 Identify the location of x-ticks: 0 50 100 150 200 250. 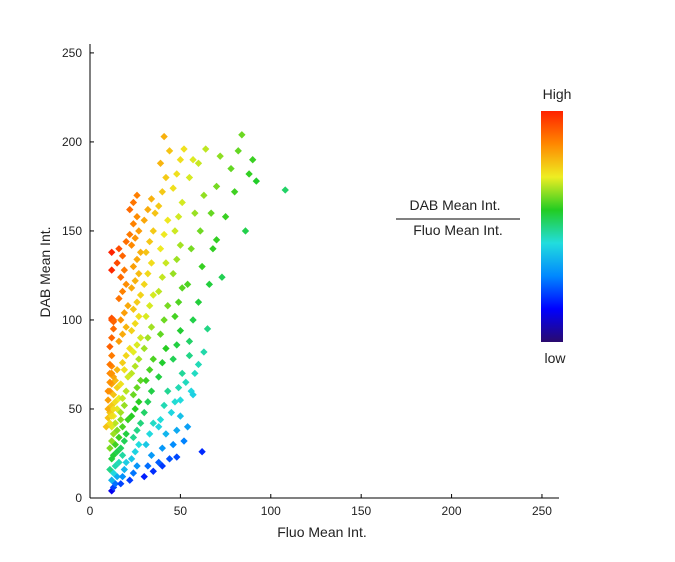
(319, 506).